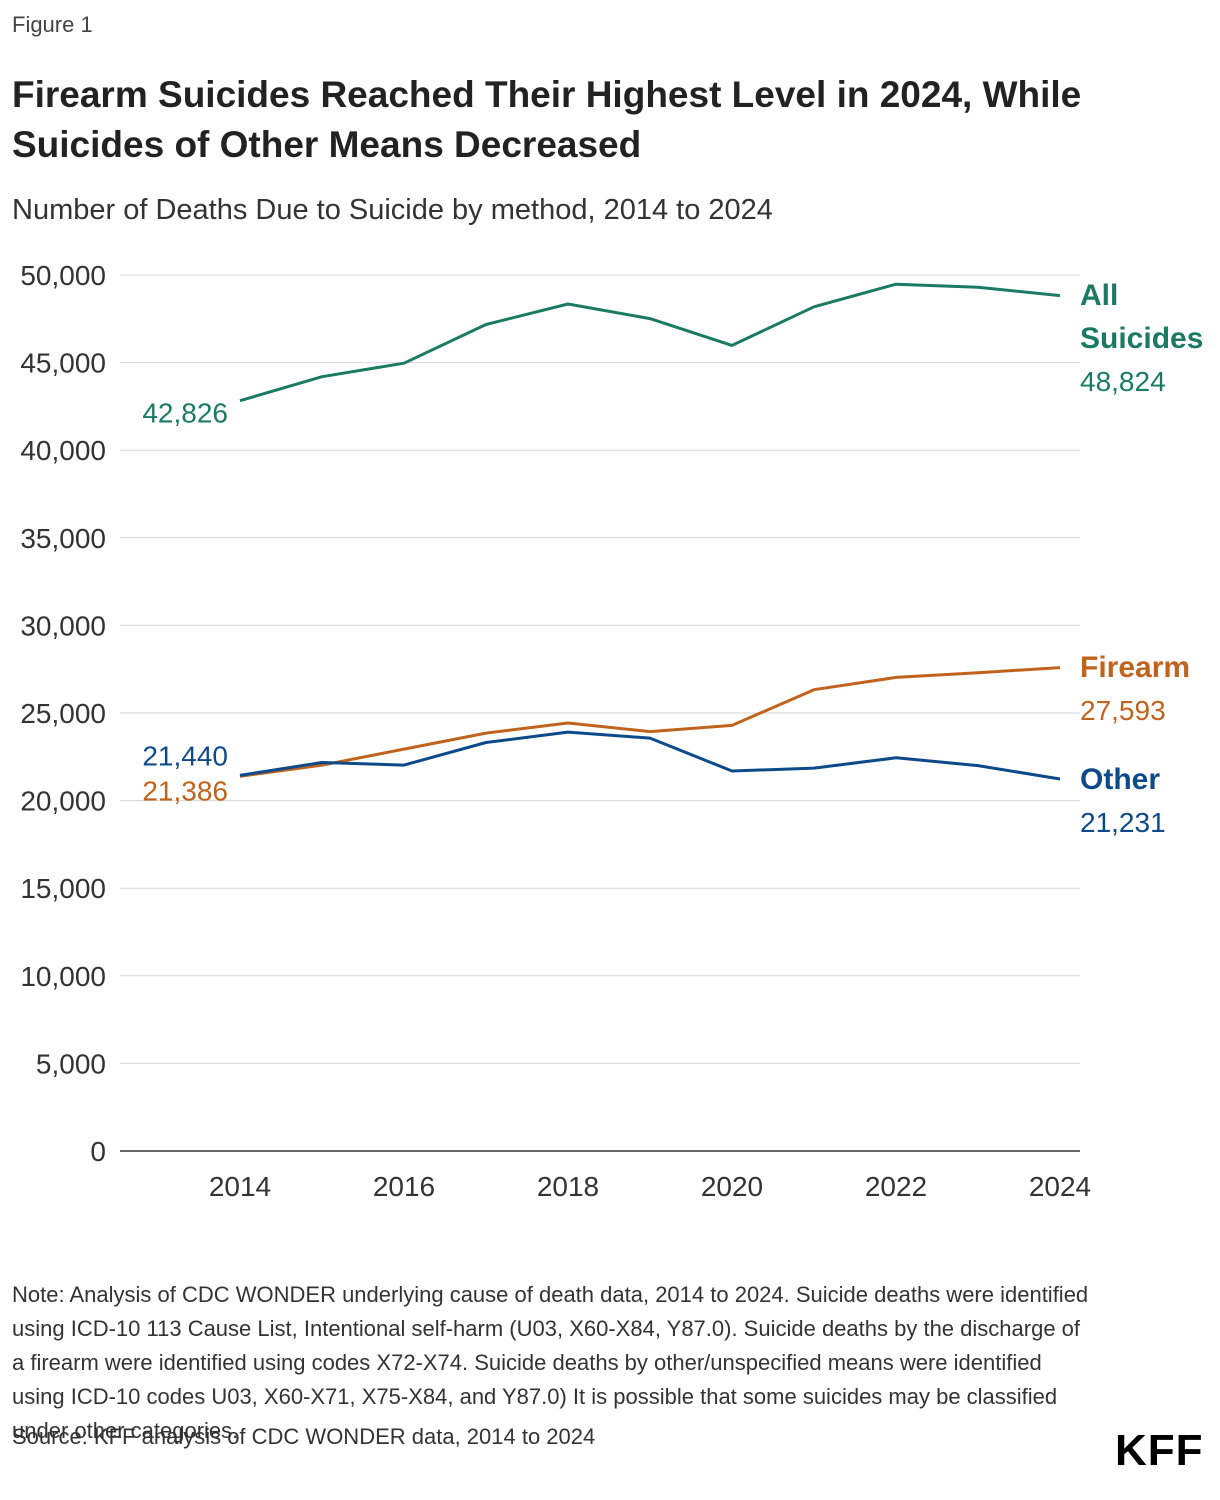  Describe the element at coordinates (1060, 1186) in the screenshot. I see `x-tick-label: 2024` at that location.